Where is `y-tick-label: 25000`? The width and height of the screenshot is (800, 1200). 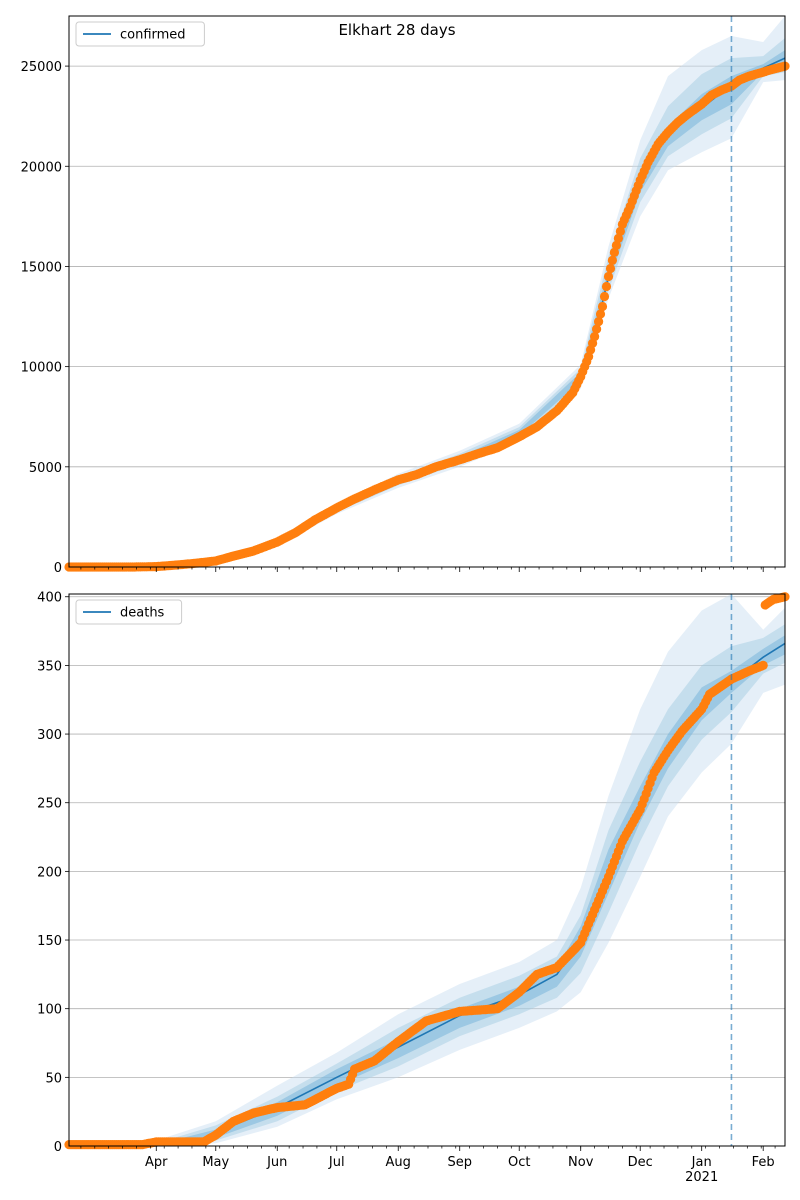 y-tick-label: 25000 is located at coordinates (41, 67).